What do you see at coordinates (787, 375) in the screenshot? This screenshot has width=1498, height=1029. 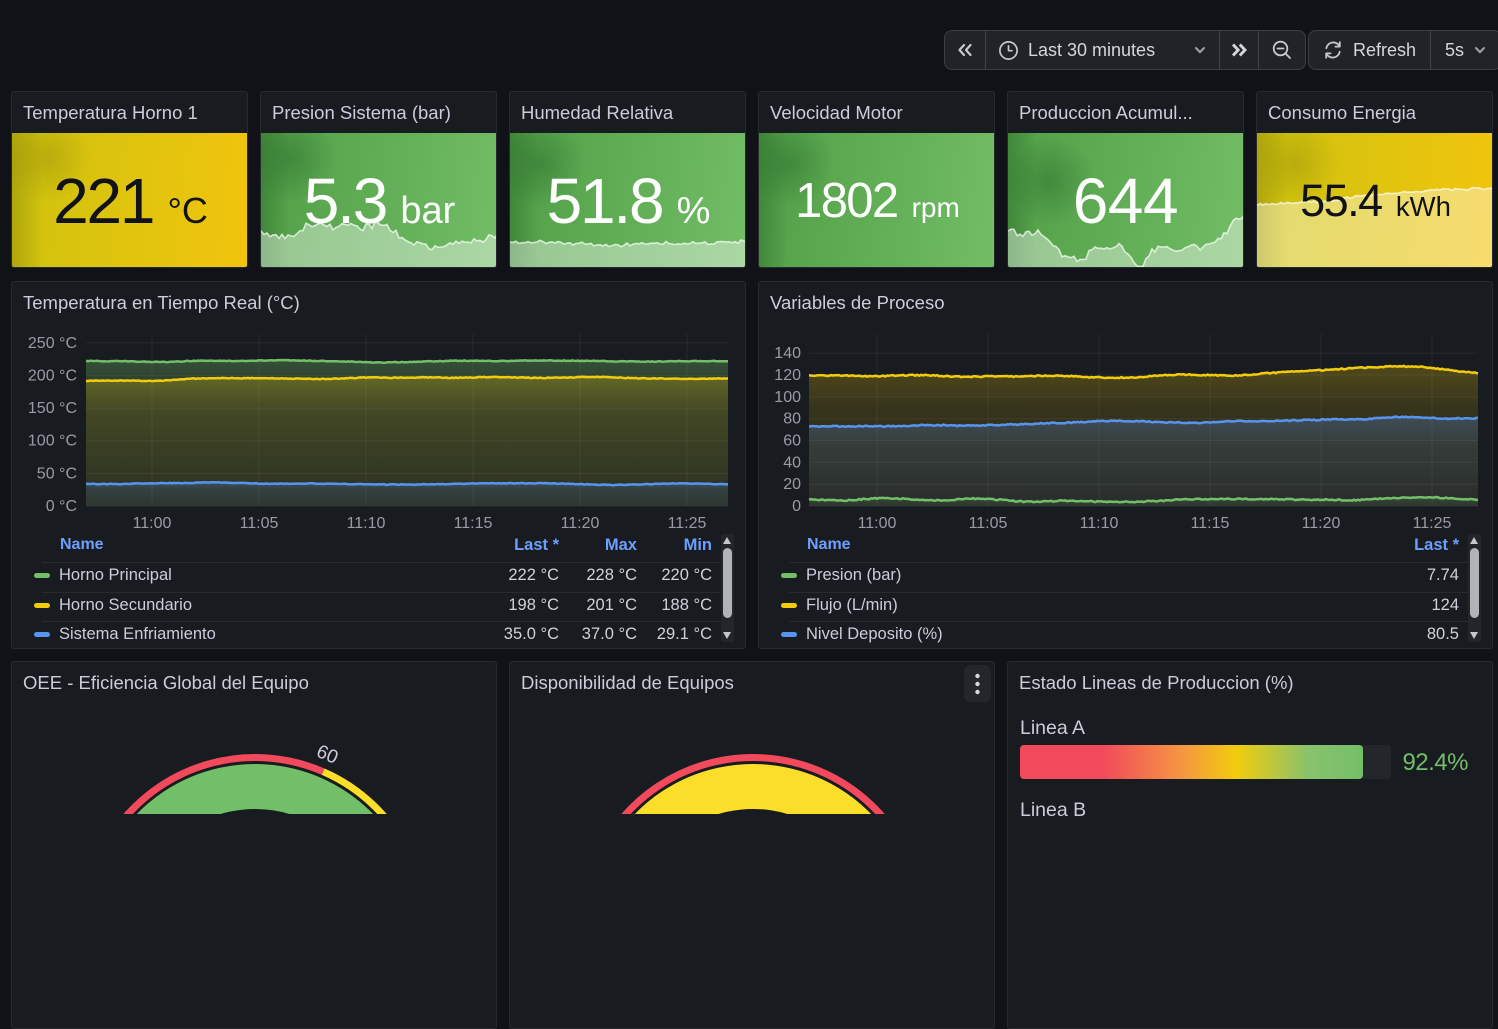 I see `svg-text: 120` at bounding box center [787, 375].